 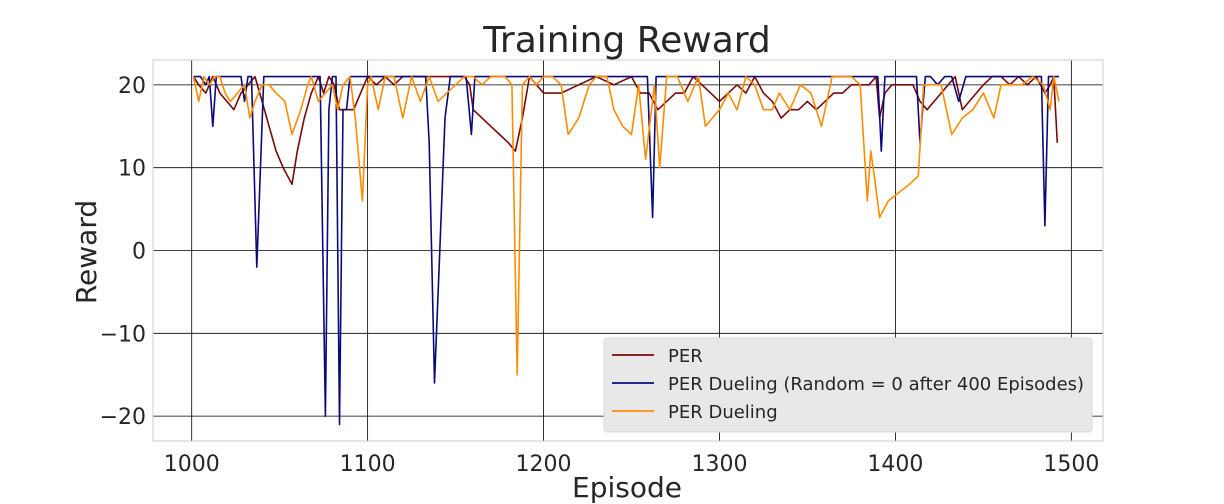 What do you see at coordinates (132, 86) in the screenshot?
I see `y-tick-label: 20` at bounding box center [132, 86].